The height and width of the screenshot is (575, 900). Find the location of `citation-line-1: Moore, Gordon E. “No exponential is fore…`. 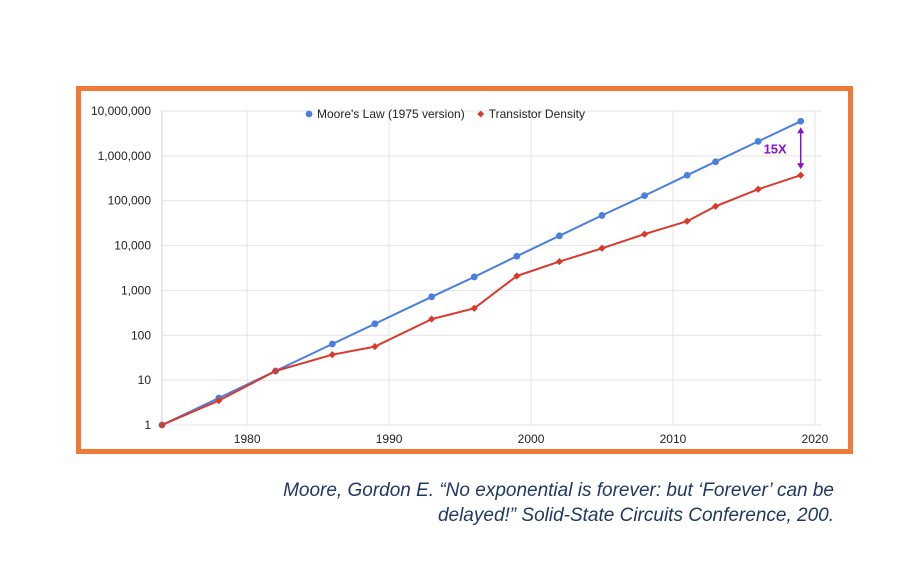

citation-line-1: Moore, Gordon E. “No exponential is fore… is located at coordinates (558, 490).